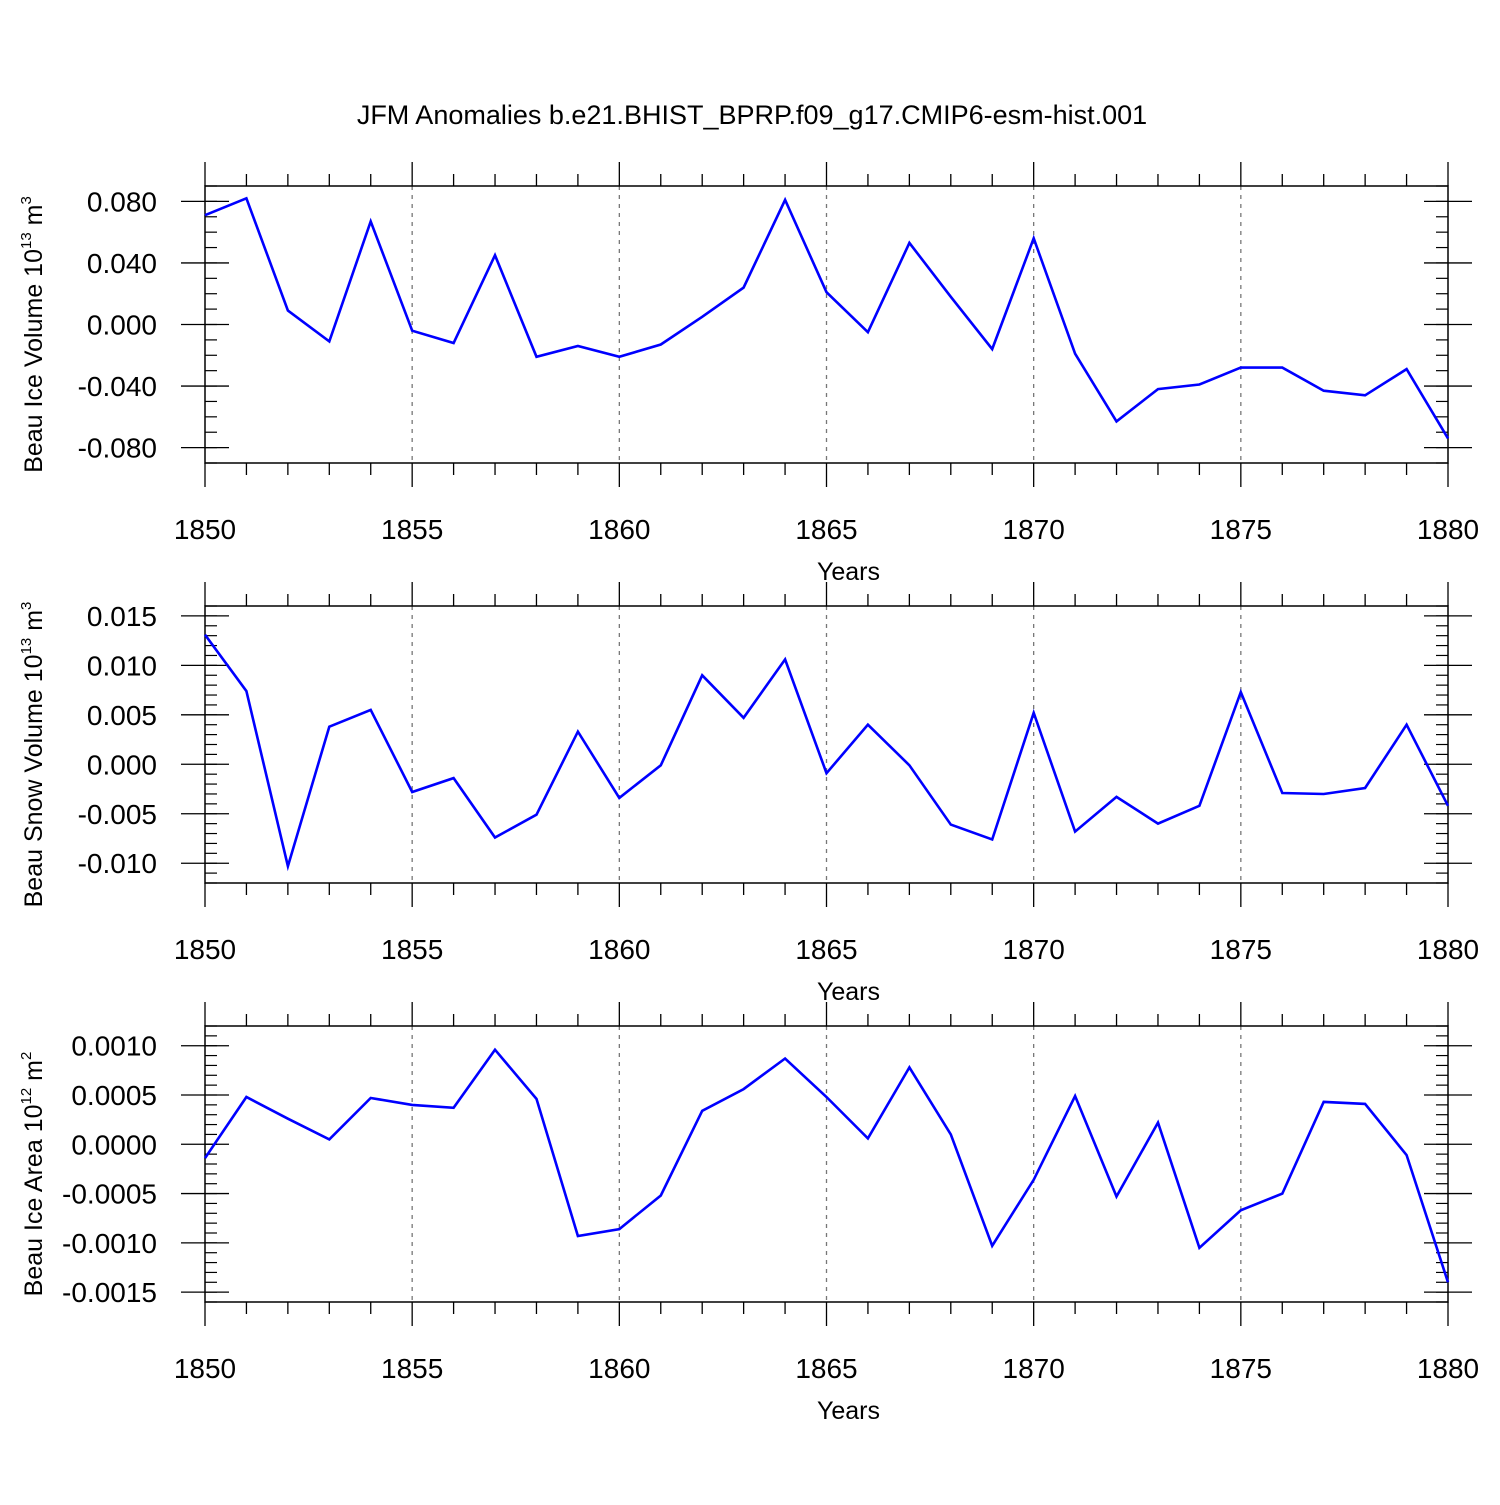  What do you see at coordinates (33, 1174) in the screenshot?
I see `y-axis-label: Beau Ice Area 1012 m2` at bounding box center [33, 1174].